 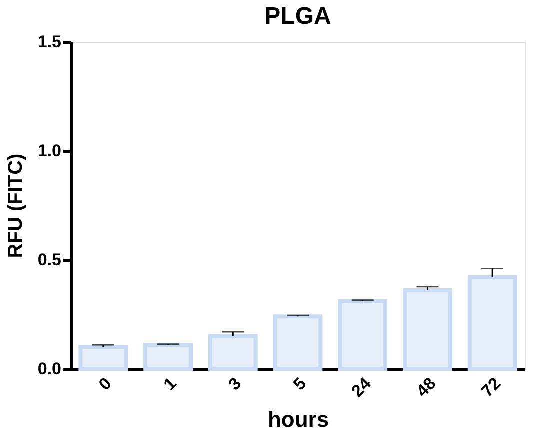 I want to click on x-tick-label: 1, so click(x=170, y=384).